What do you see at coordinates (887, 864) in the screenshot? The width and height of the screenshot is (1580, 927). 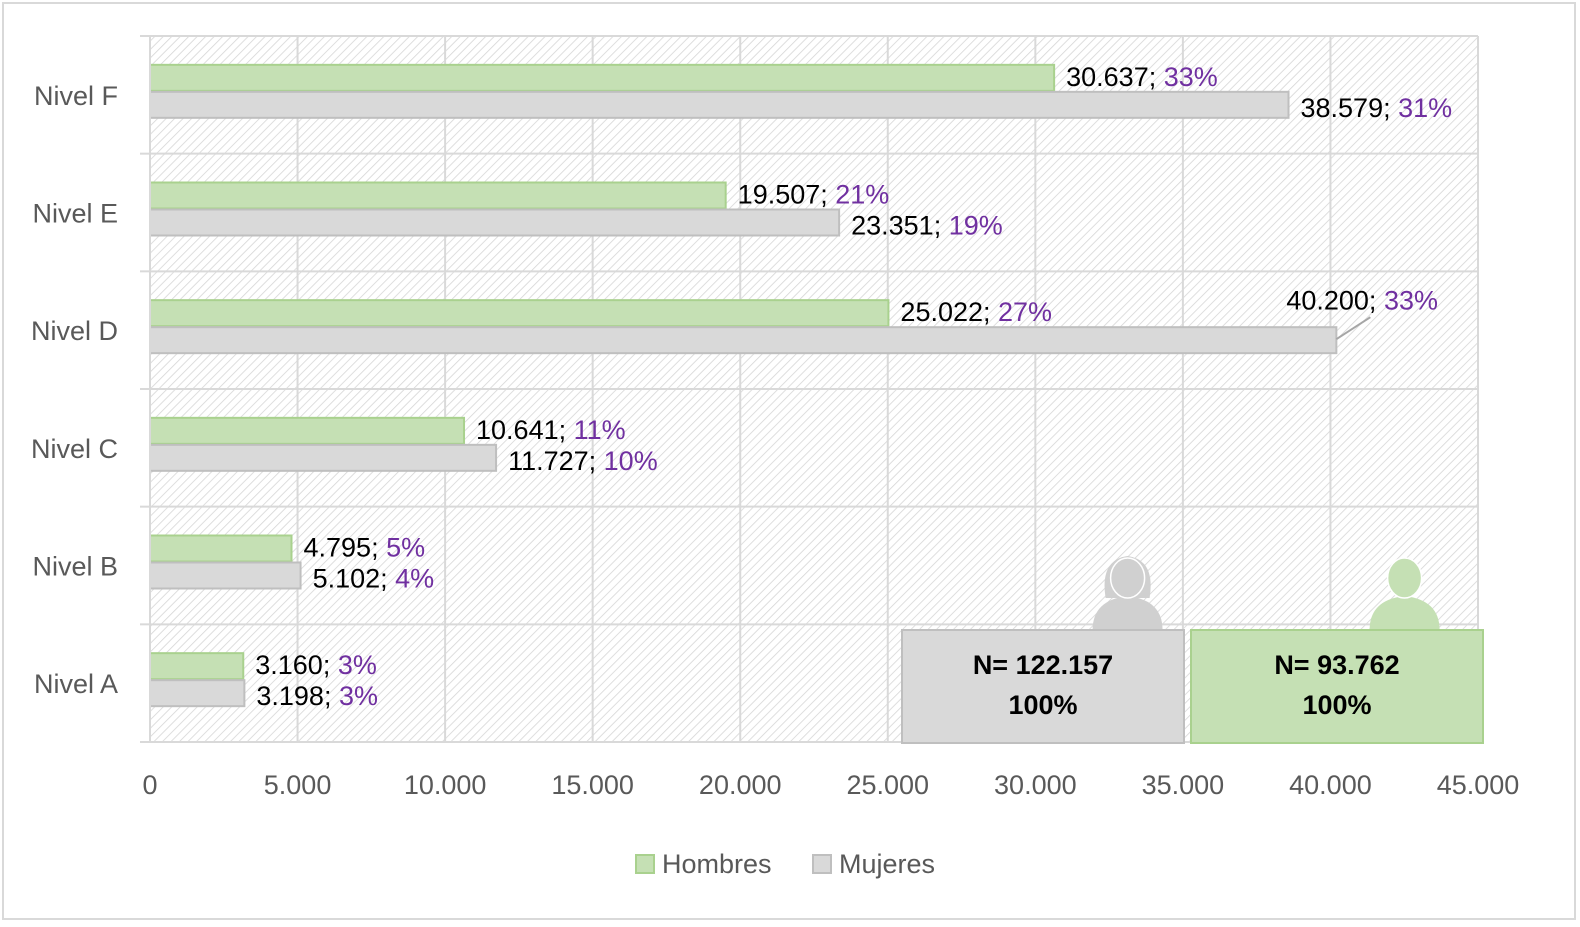 I see `legend-label: Mujeres` at bounding box center [887, 864].